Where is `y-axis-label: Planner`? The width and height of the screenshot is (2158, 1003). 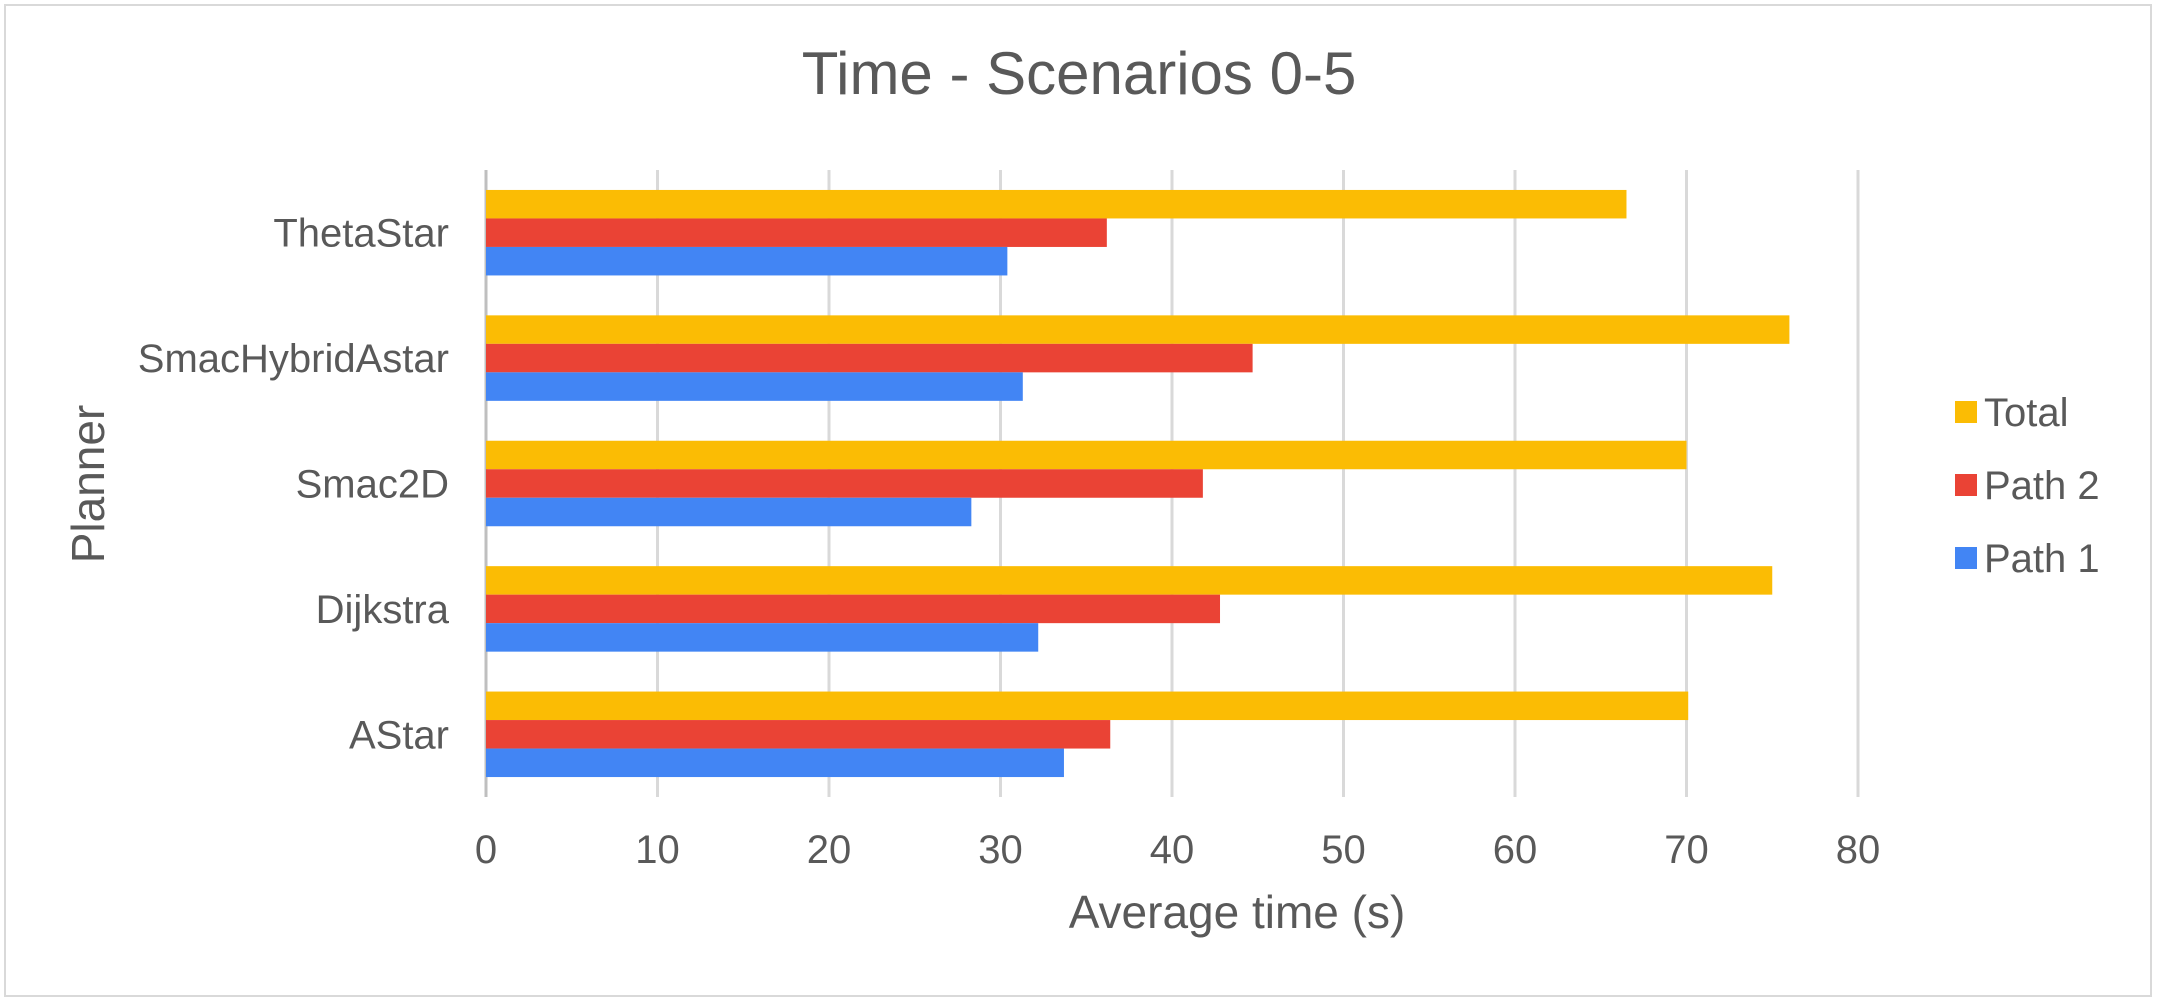
y-axis-label: Planner is located at coordinates (88, 484).